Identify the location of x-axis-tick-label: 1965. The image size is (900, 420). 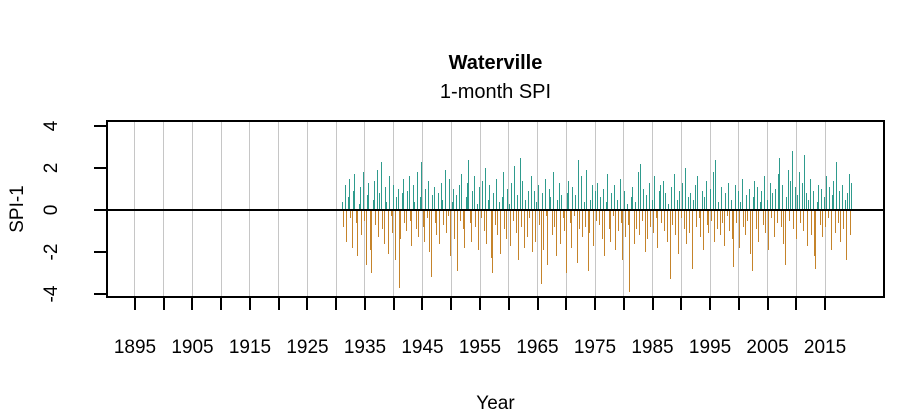
(537, 347).